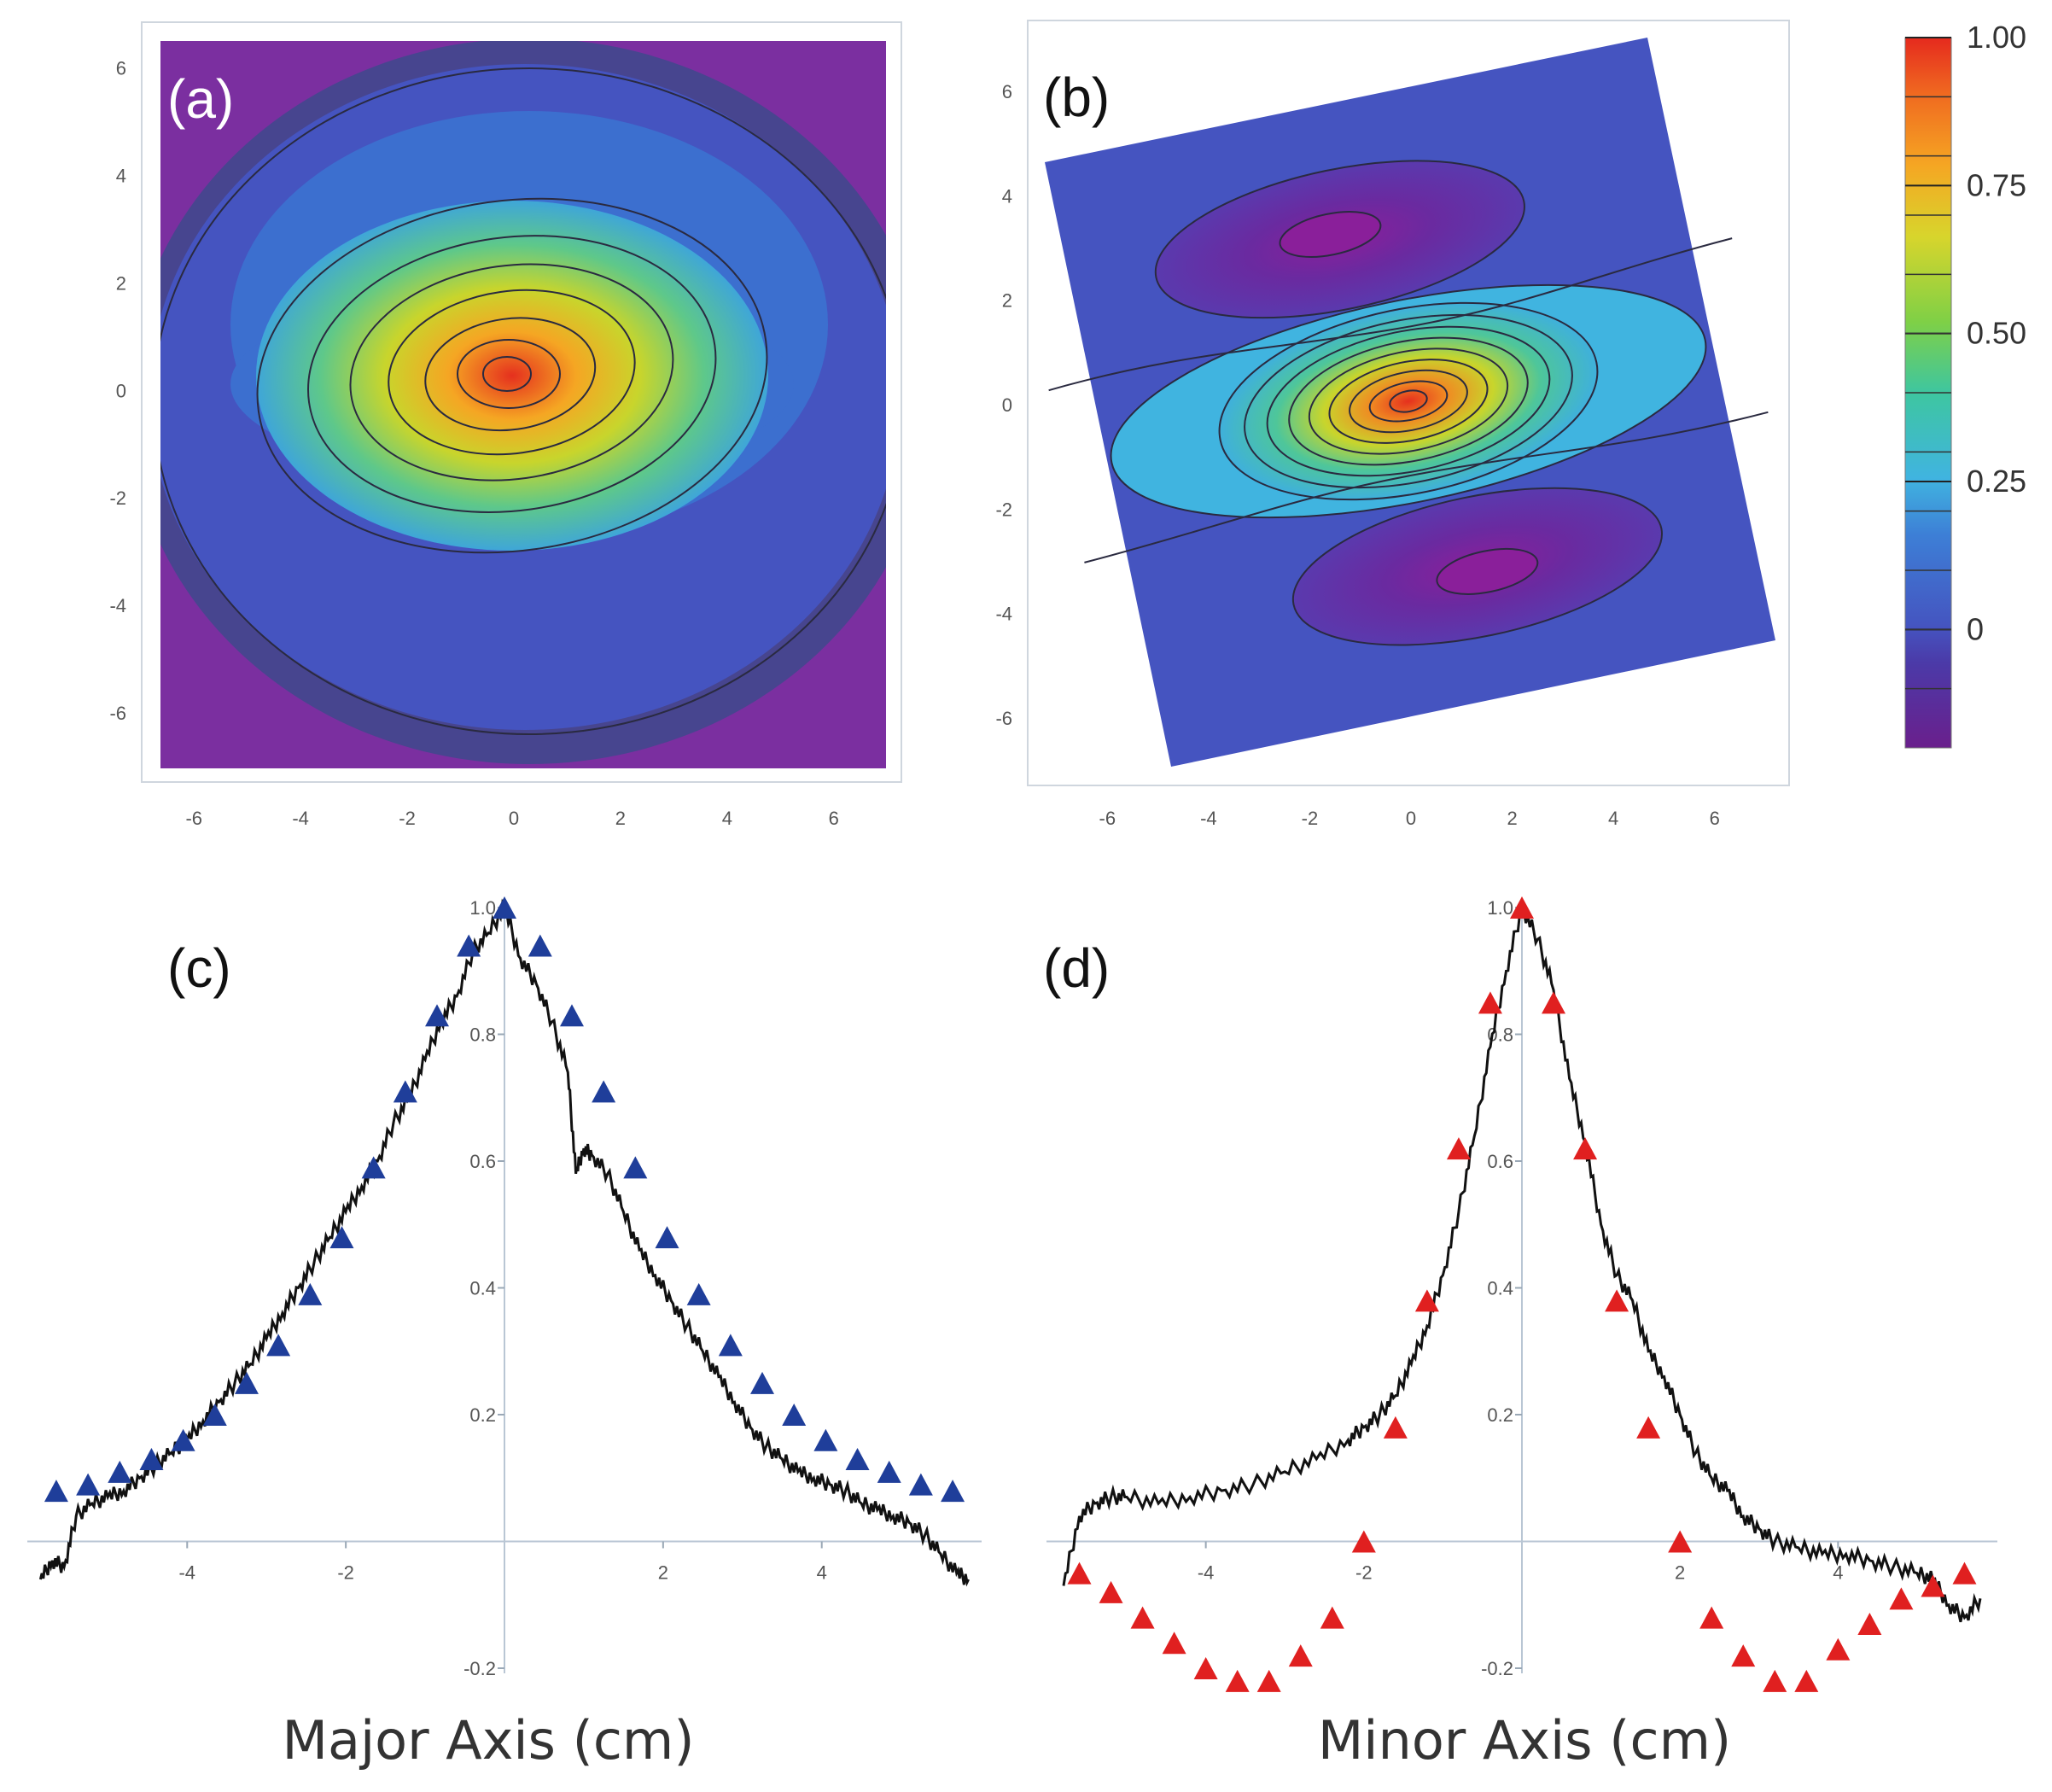 This screenshot has width=2052, height=1792. Describe the element at coordinates (199, 968) in the screenshot. I see `panel-c-label: (c)` at that location.